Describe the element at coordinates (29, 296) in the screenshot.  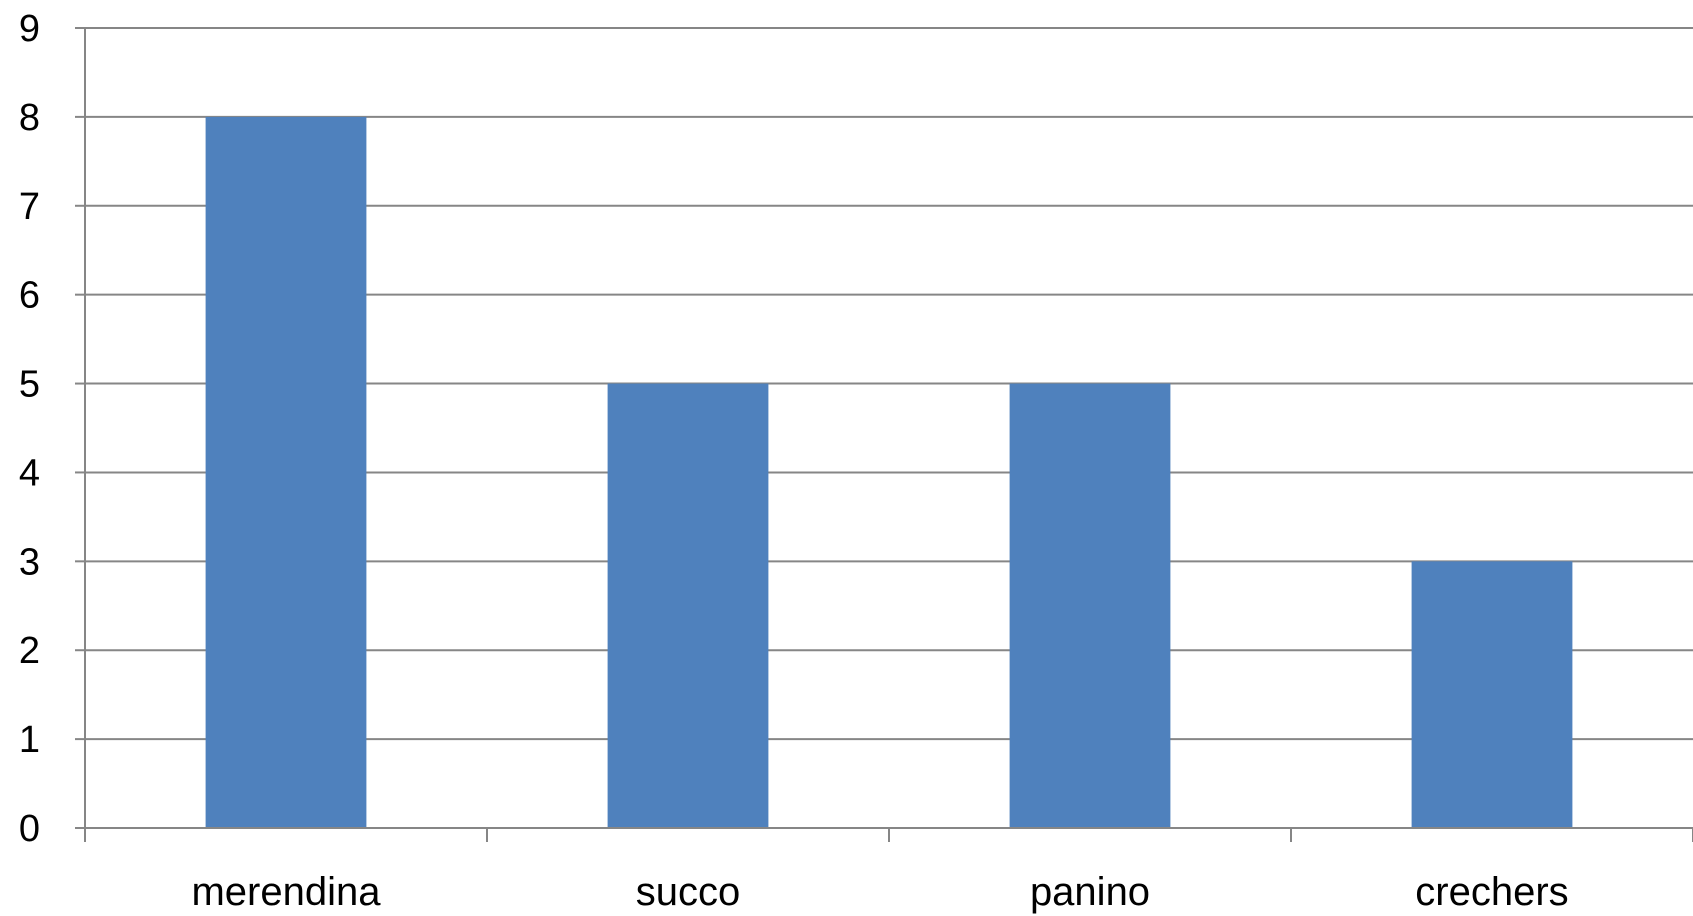
I see `y-tick-label: 6` at that location.